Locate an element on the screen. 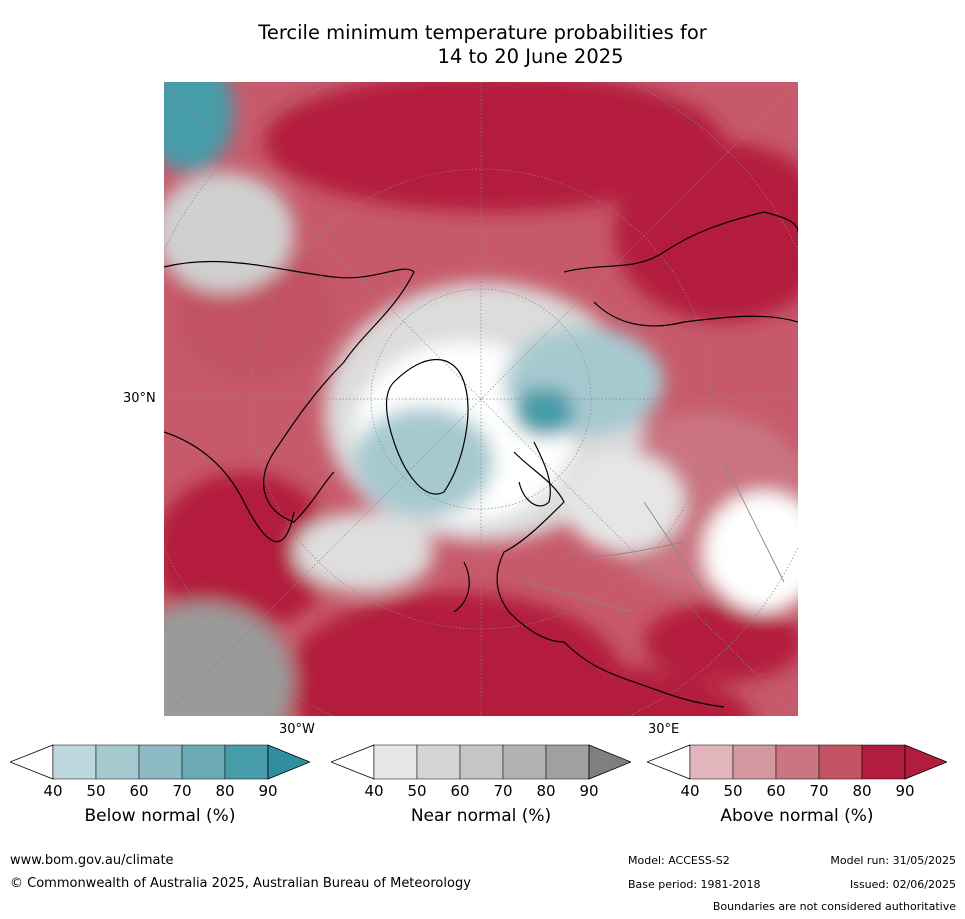 This screenshot has width=965, height=919. region-near-atlantic is located at coordinates (364, 552).